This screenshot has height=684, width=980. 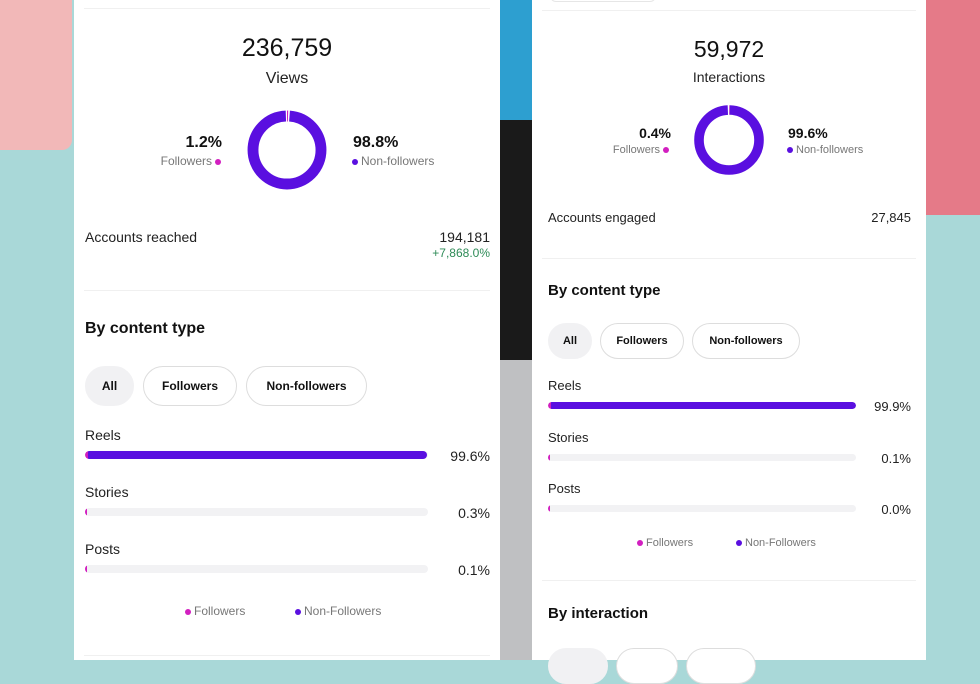 I want to click on background-keyboard, so click(x=516, y=240).